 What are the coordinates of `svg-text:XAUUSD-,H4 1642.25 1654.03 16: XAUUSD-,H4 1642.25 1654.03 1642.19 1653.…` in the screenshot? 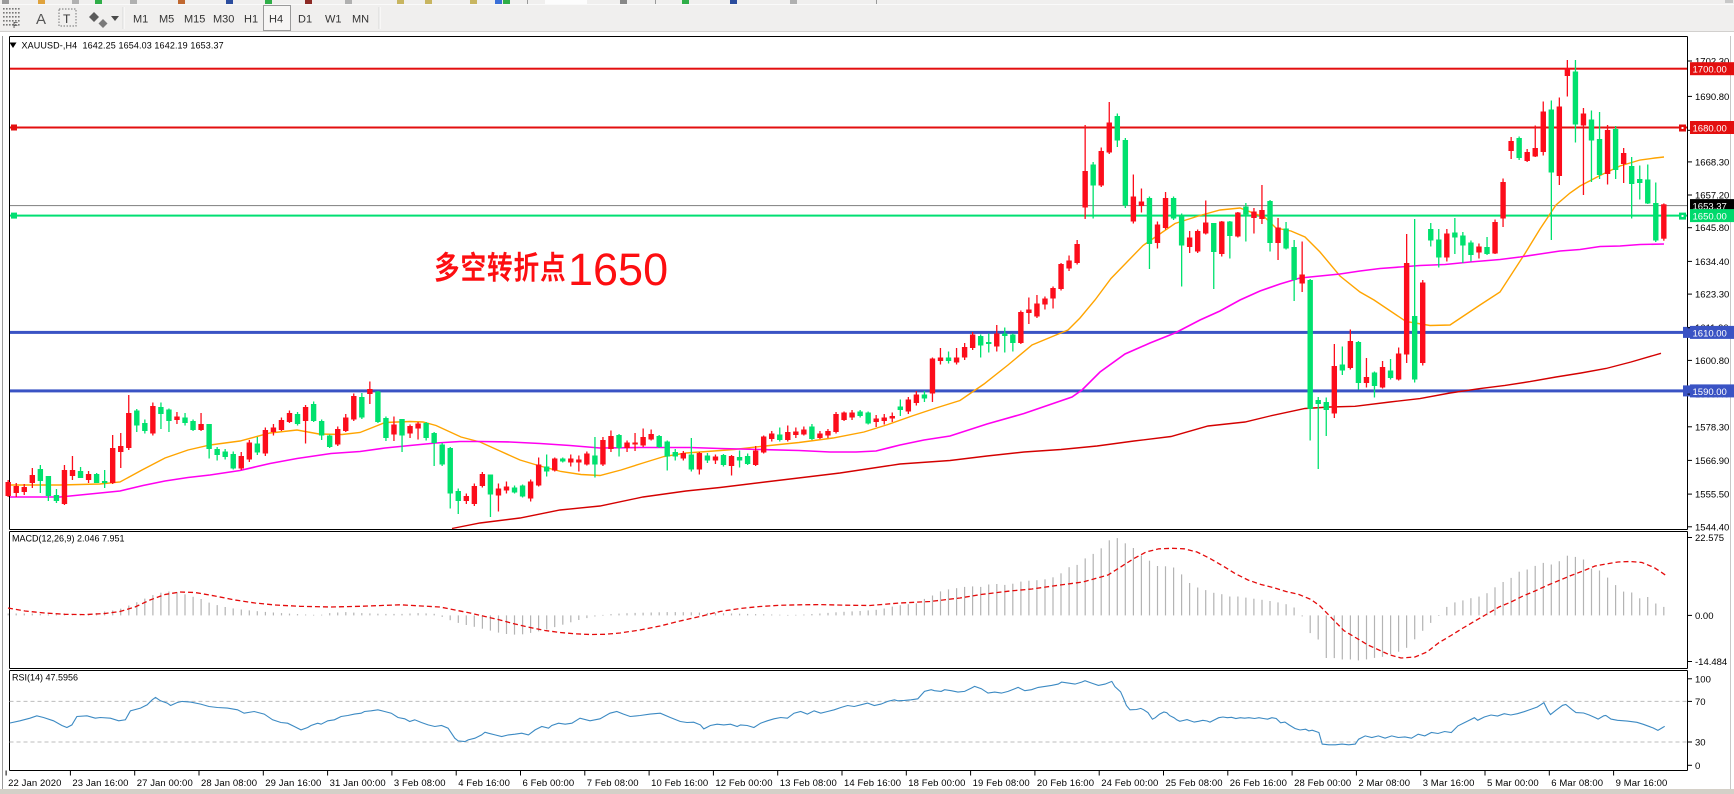 It's located at (123, 46).